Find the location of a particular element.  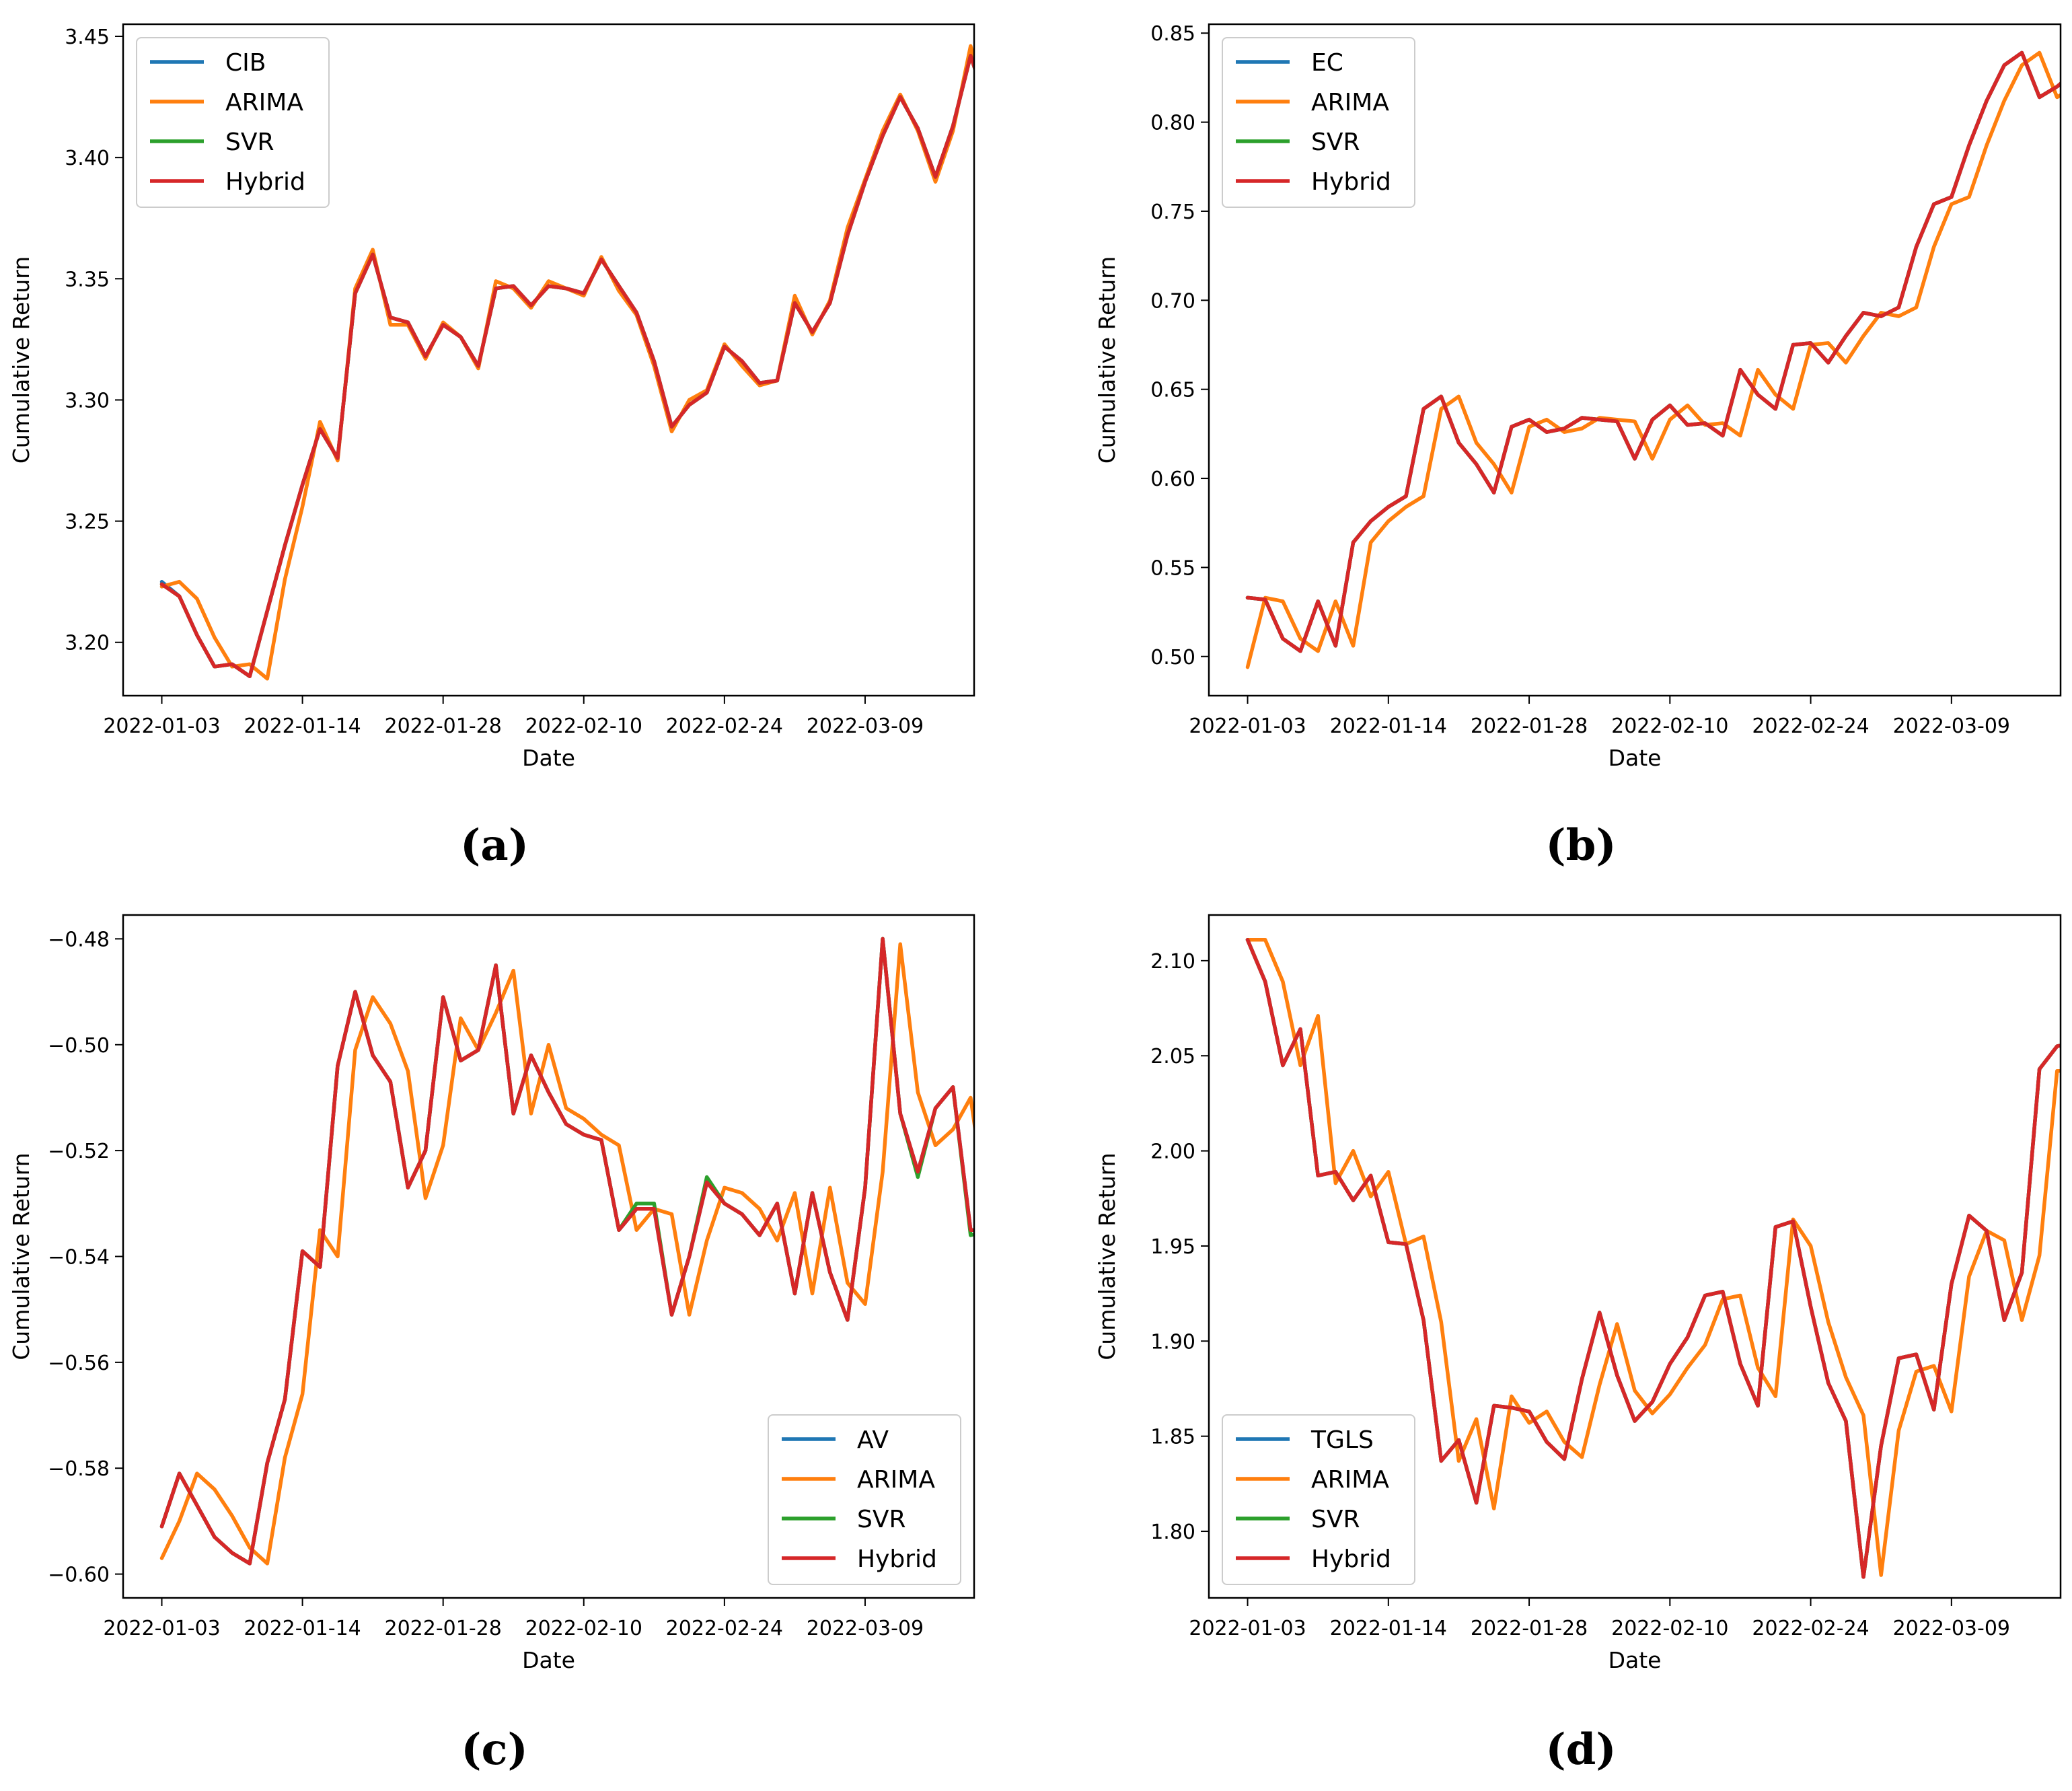

y-tick-label: 2.05 is located at coordinates (1172, 1056).